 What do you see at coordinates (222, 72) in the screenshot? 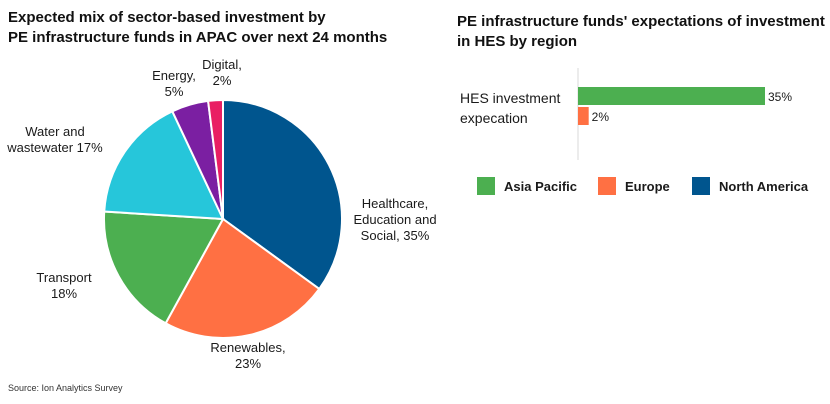
I see `pie-label-digital: Digital, 2%` at bounding box center [222, 72].